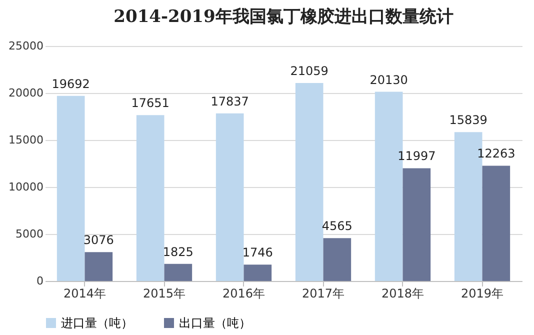 The width and height of the screenshot is (534, 335). Describe the element at coordinates (26, 140) in the screenshot. I see `y-tick-label: 15000` at that location.